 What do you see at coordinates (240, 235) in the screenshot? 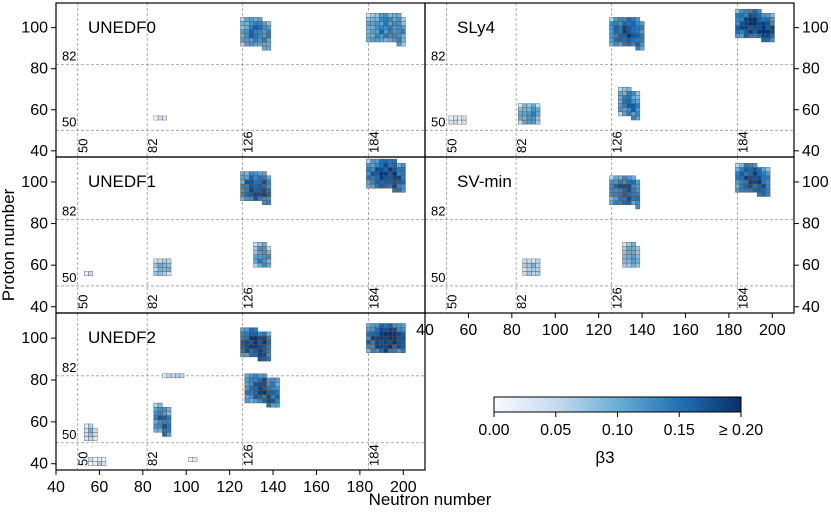
I see `panel-unedf1: 50 82 126 184 50 82 UNEDF1` at bounding box center [240, 235].